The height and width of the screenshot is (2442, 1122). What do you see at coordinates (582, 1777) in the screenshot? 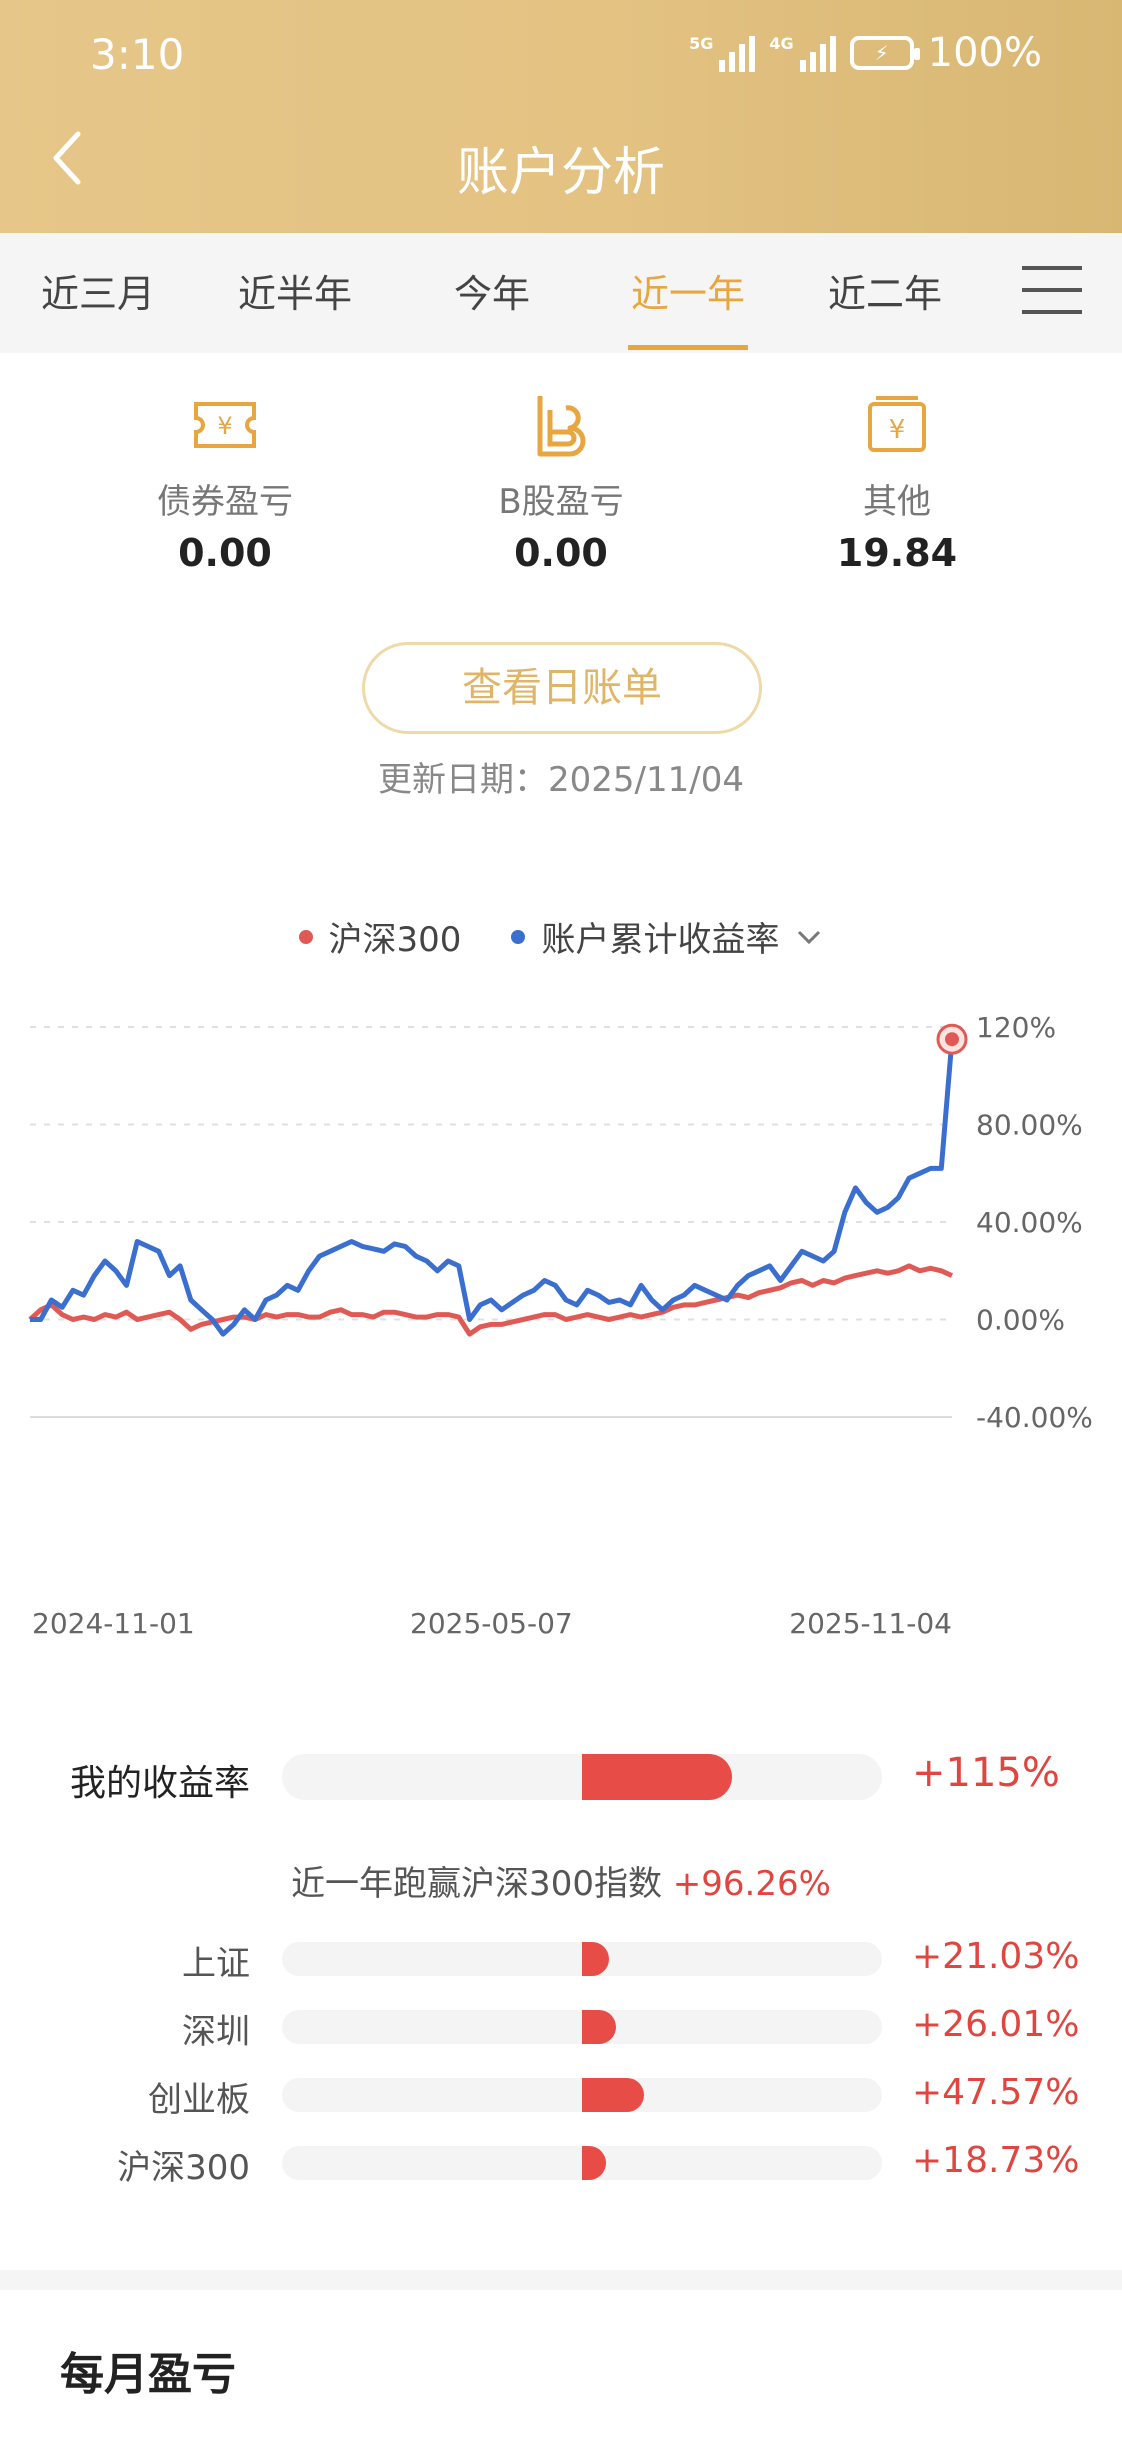
I see `my-return-bar` at bounding box center [582, 1777].